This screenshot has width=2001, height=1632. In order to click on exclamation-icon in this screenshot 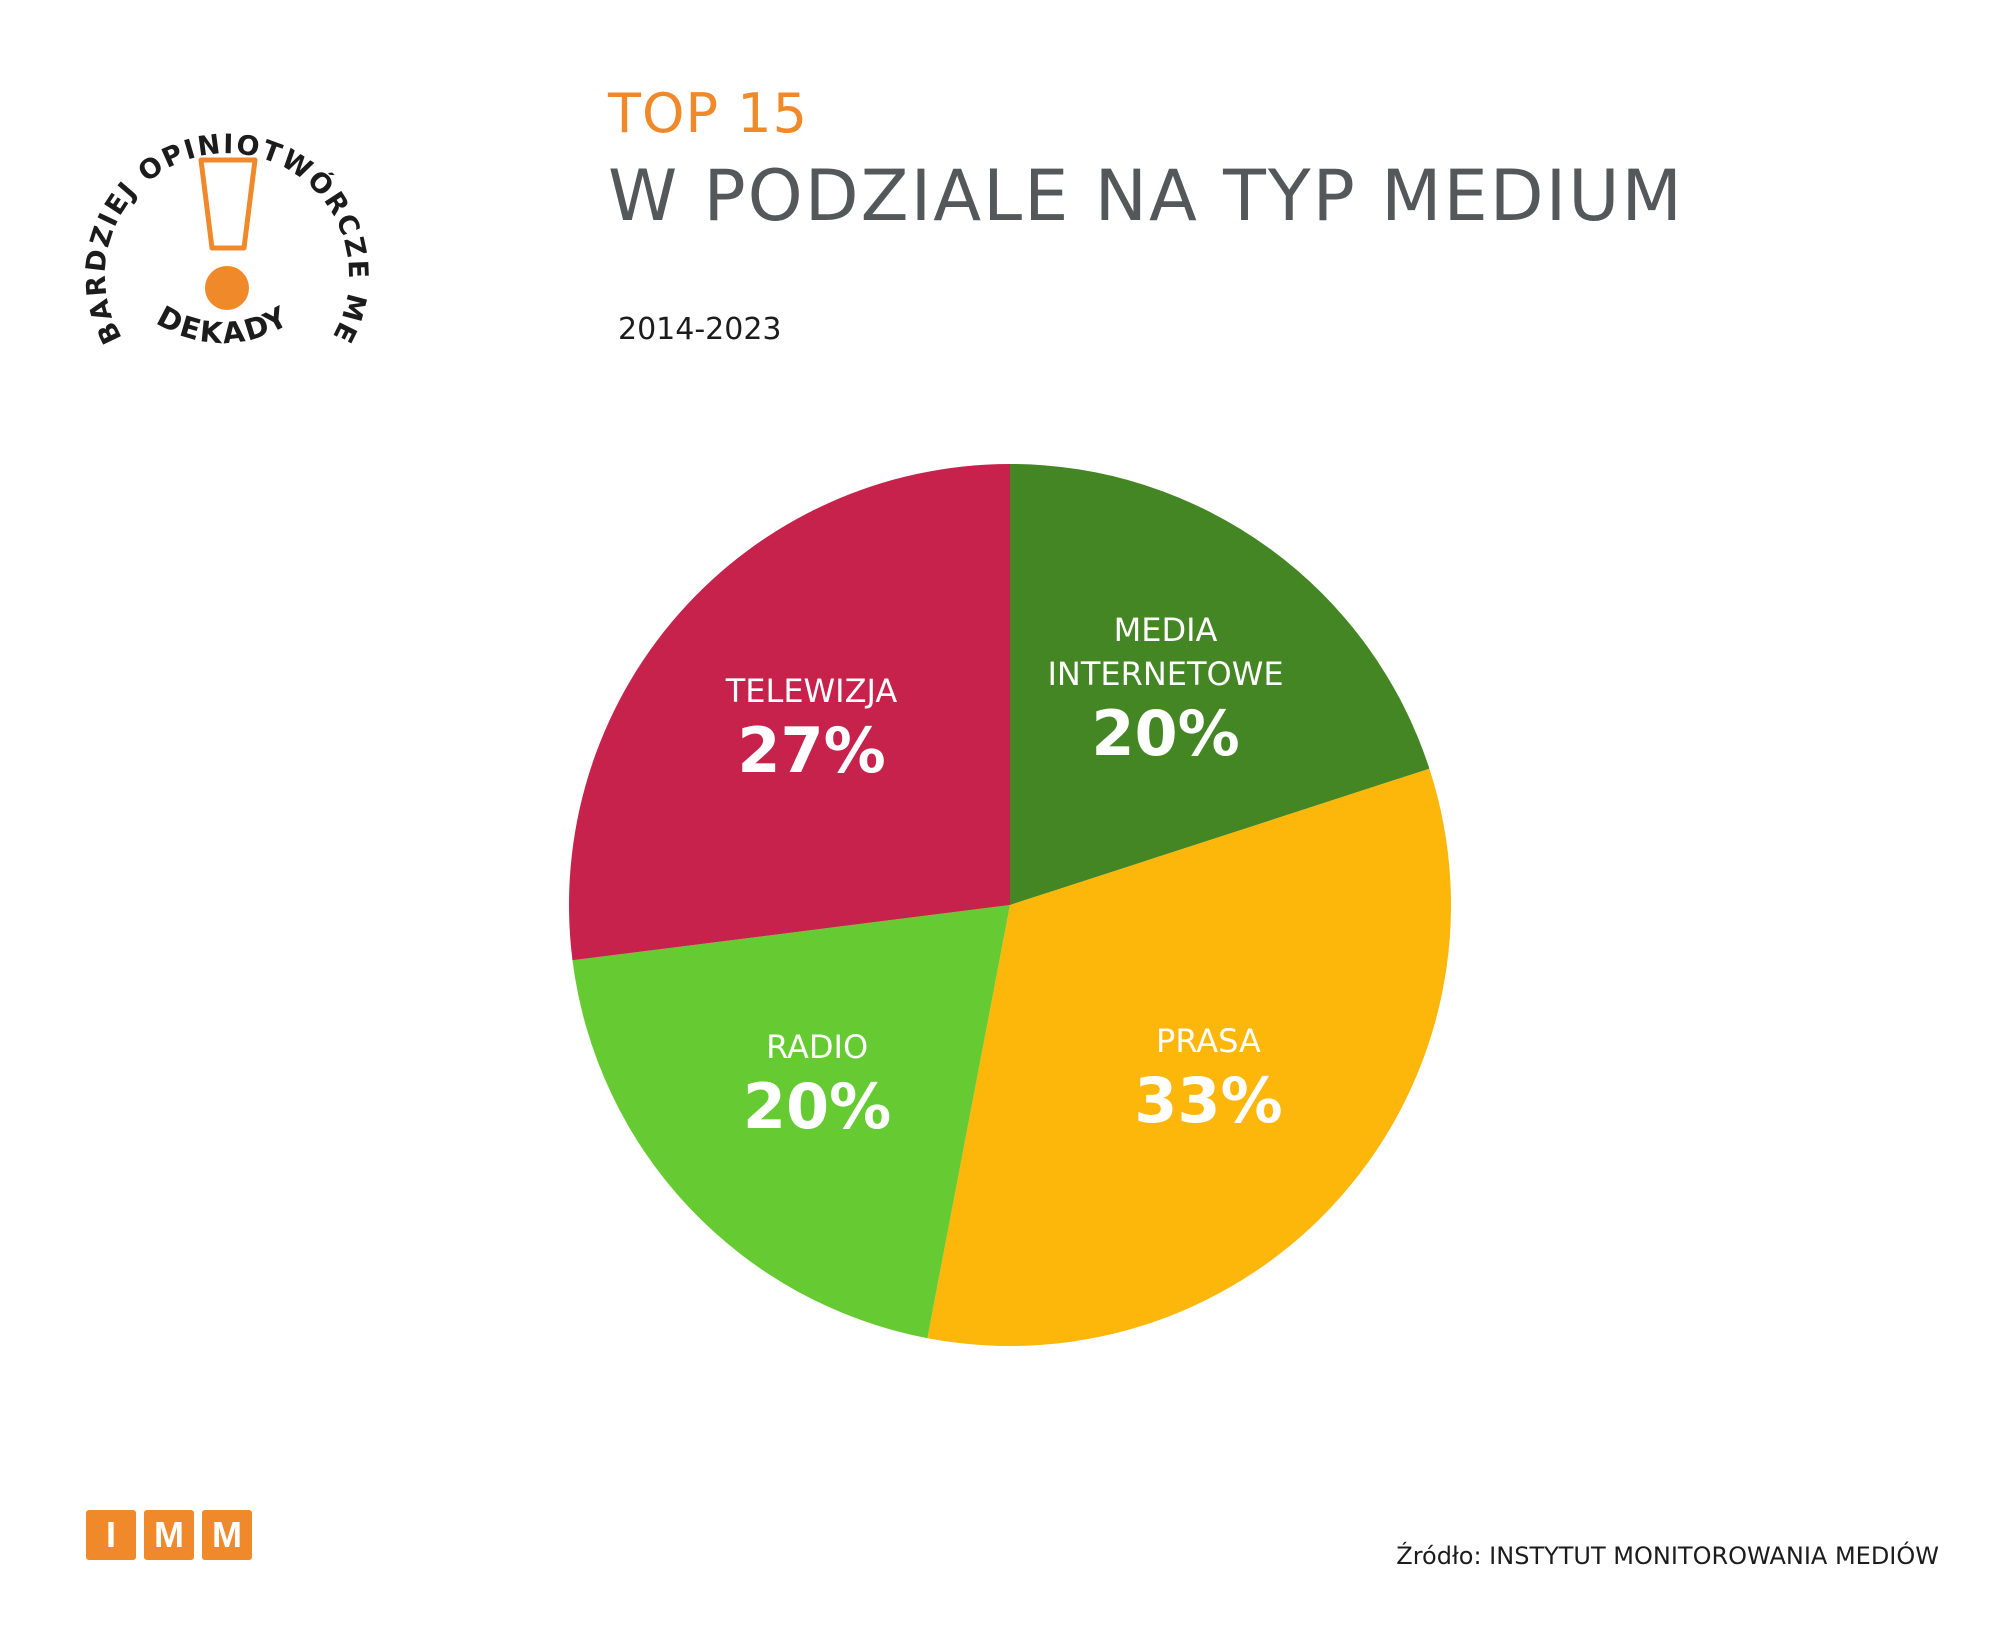, I will do `click(228, 204)`.